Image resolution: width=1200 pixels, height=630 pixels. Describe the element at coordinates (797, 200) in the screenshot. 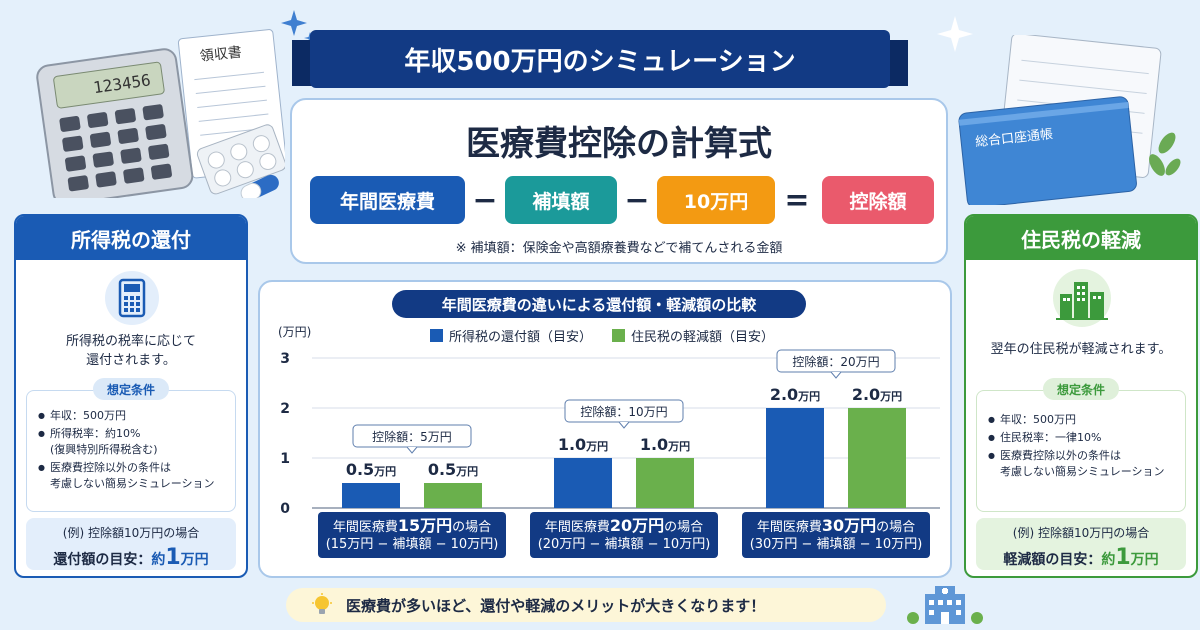

I see `formula-op-equals: =` at that location.